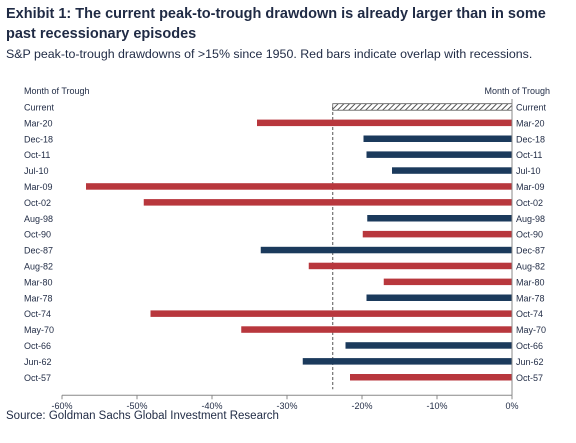 The image size is (576, 443). Describe the element at coordinates (530, 251) in the screenshot. I see `category-label-right: Dec-87` at that location.